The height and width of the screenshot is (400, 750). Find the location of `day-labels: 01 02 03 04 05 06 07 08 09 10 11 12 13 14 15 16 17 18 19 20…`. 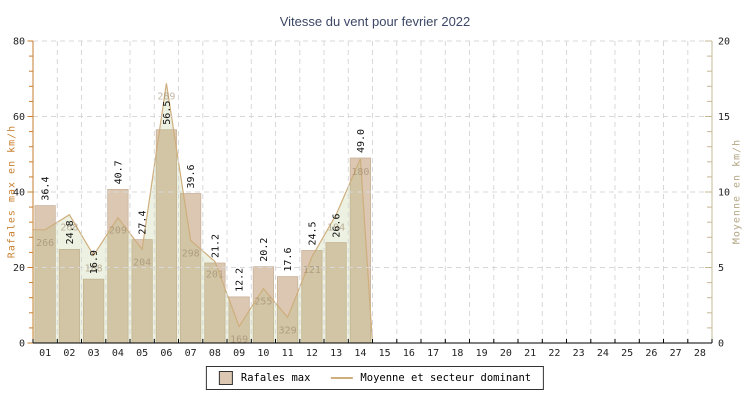

day-labels: 01 02 03 04 05 06 07 08 09 10 11 12 13 14 15 16 17 18 19 20… is located at coordinates (372, 353).